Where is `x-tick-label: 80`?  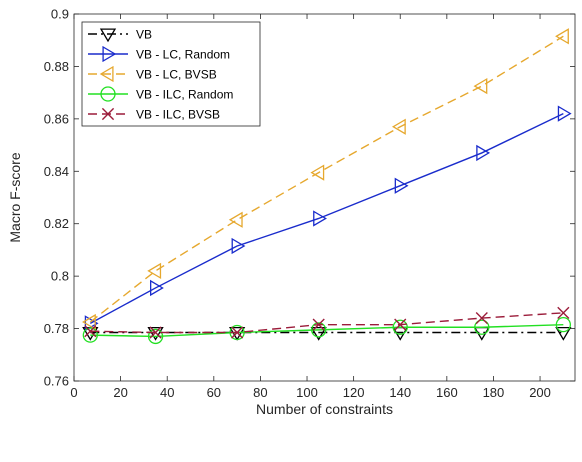 x-tick-label: 80 is located at coordinates (260, 392).